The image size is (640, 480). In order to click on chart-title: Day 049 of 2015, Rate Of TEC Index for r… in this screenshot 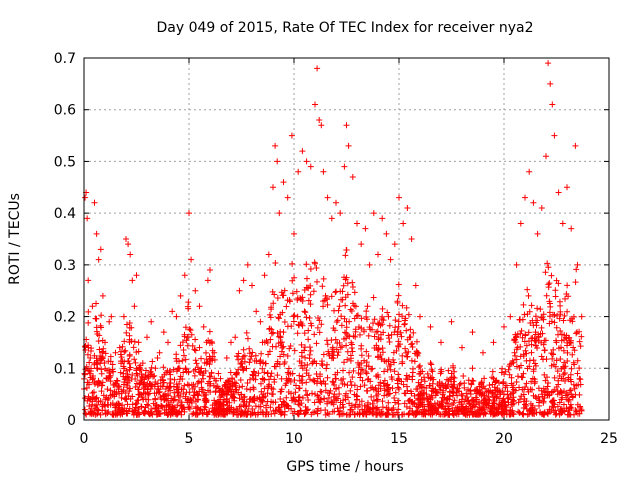, I will do `click(344, 28)`.